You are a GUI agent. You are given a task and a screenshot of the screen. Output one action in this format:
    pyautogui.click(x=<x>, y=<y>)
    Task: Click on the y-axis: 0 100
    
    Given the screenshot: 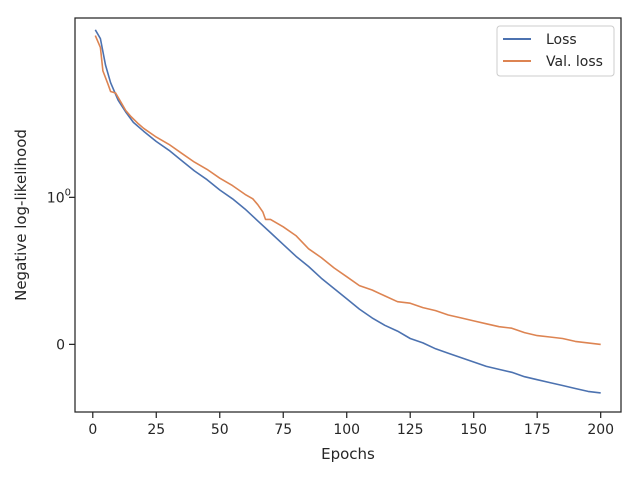 What is the action you would take?
    pyautogui.click(x=61, y=270)
    